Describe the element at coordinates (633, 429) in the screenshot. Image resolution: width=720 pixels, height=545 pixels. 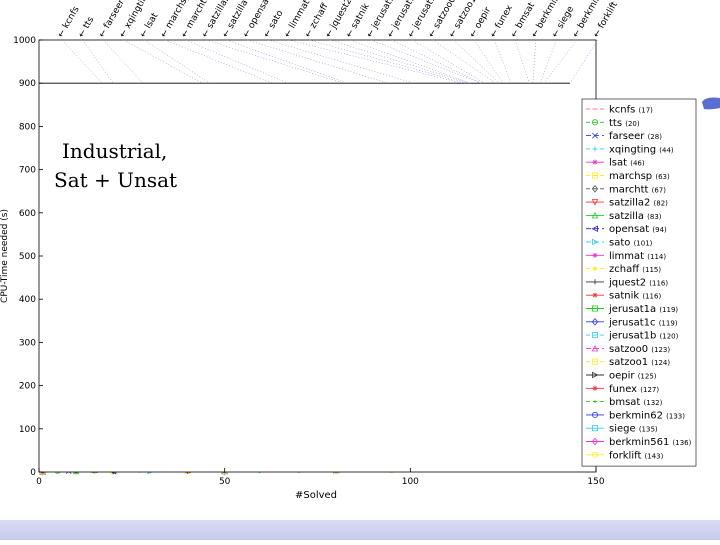
I see `legend-label: siege (135)` at that location.